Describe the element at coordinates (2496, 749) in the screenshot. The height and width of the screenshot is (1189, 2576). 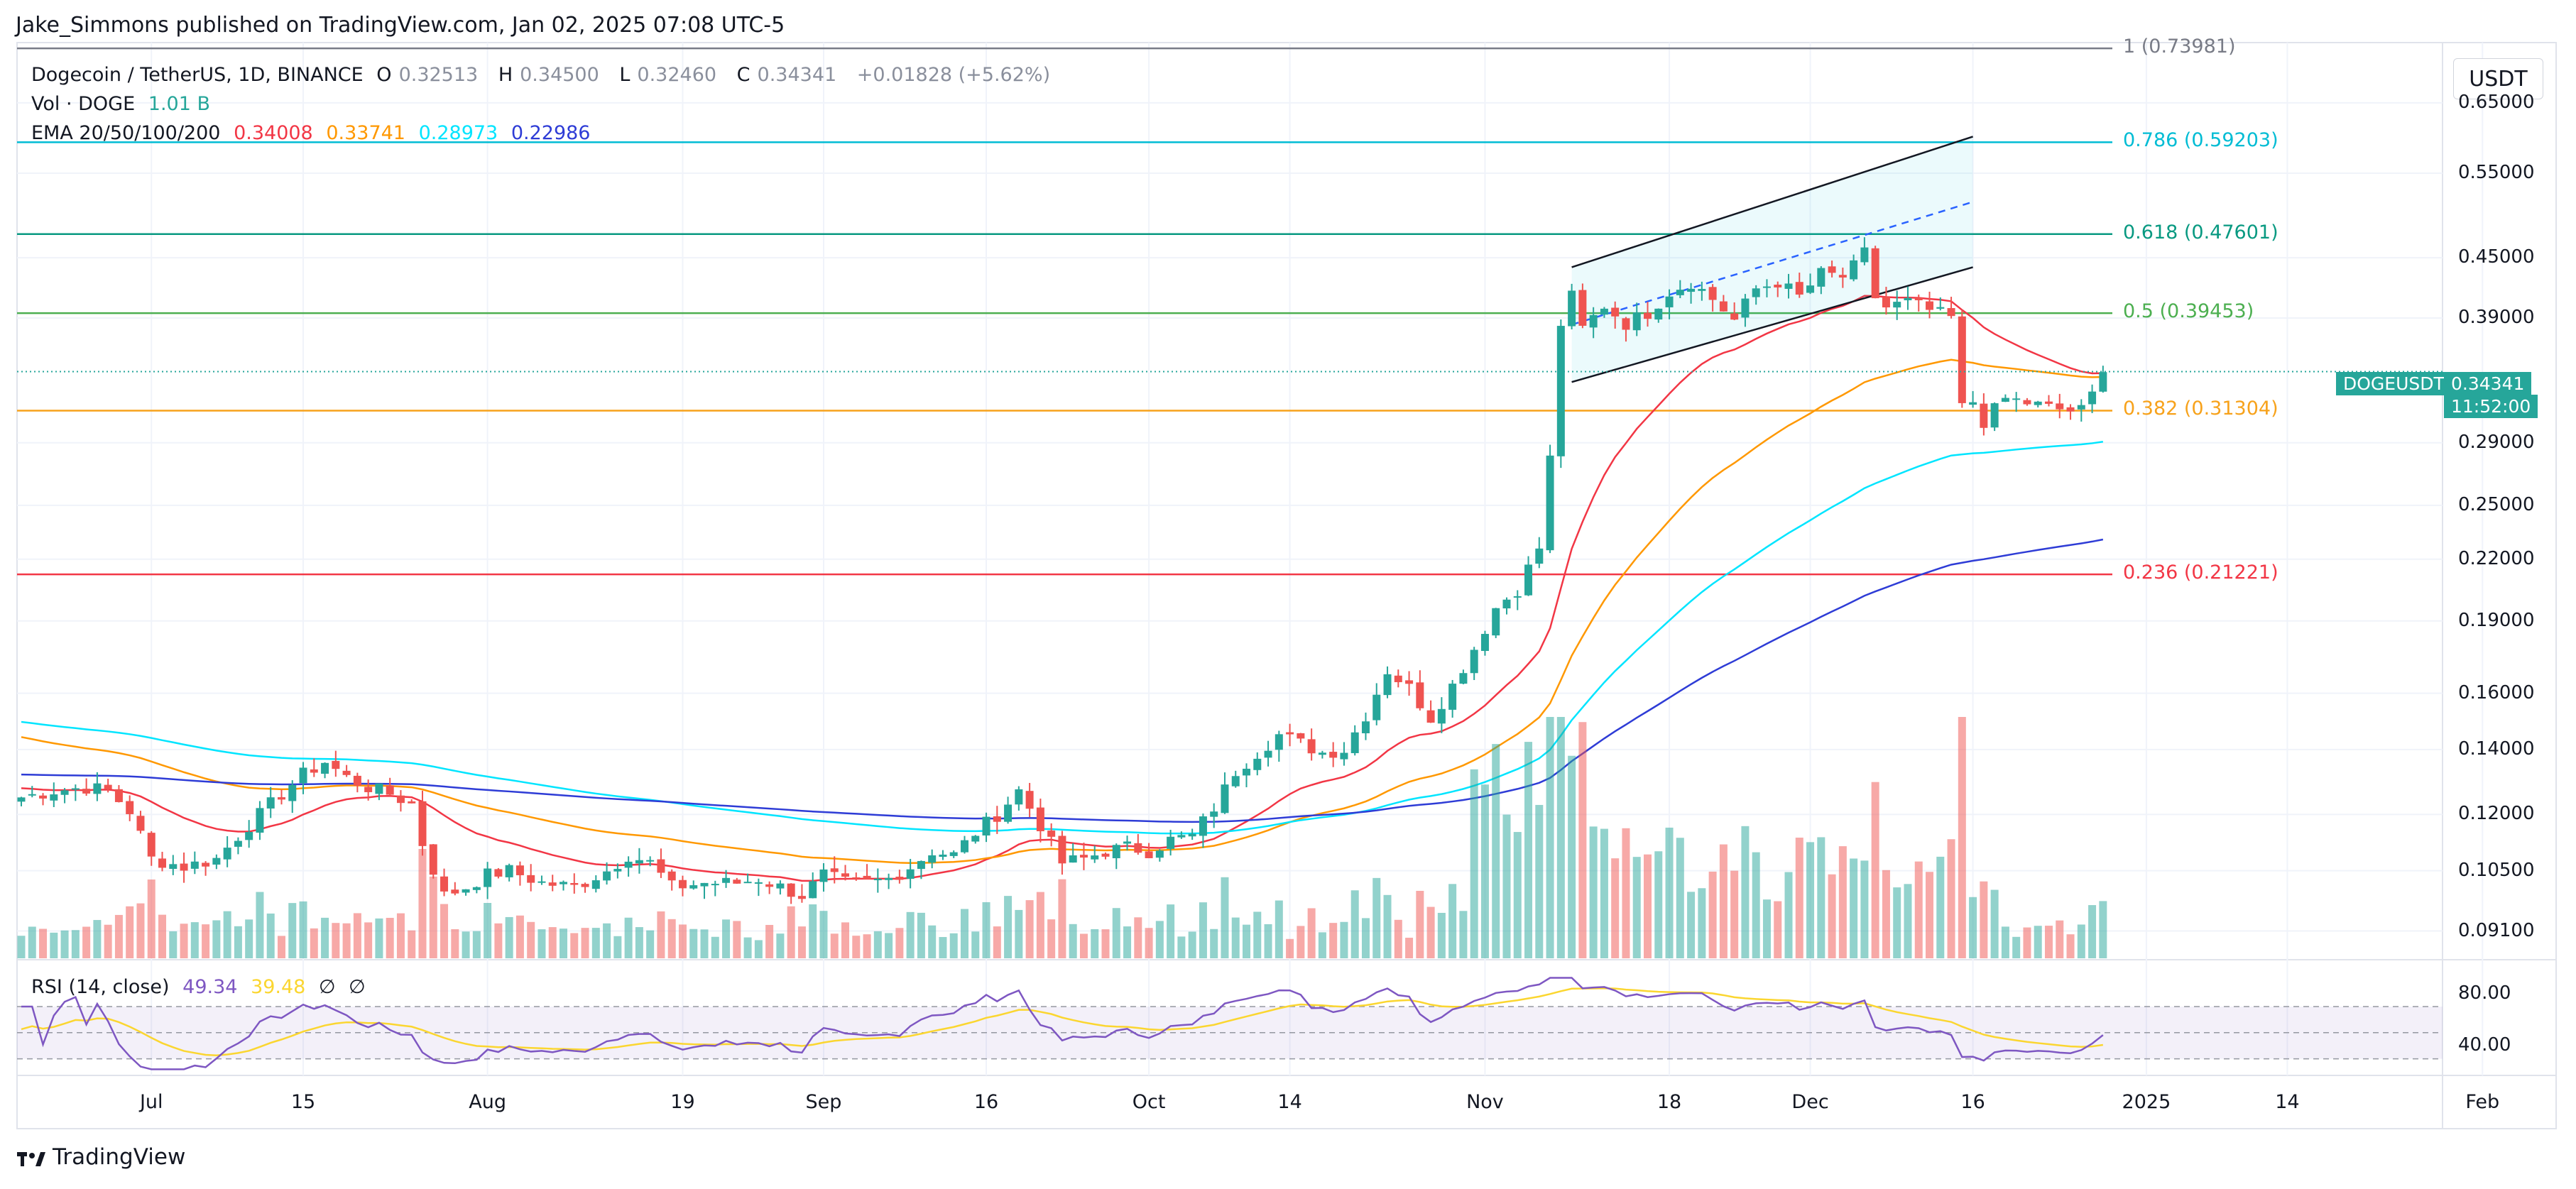
I see `price-tick-label: 0.14000` at that location.